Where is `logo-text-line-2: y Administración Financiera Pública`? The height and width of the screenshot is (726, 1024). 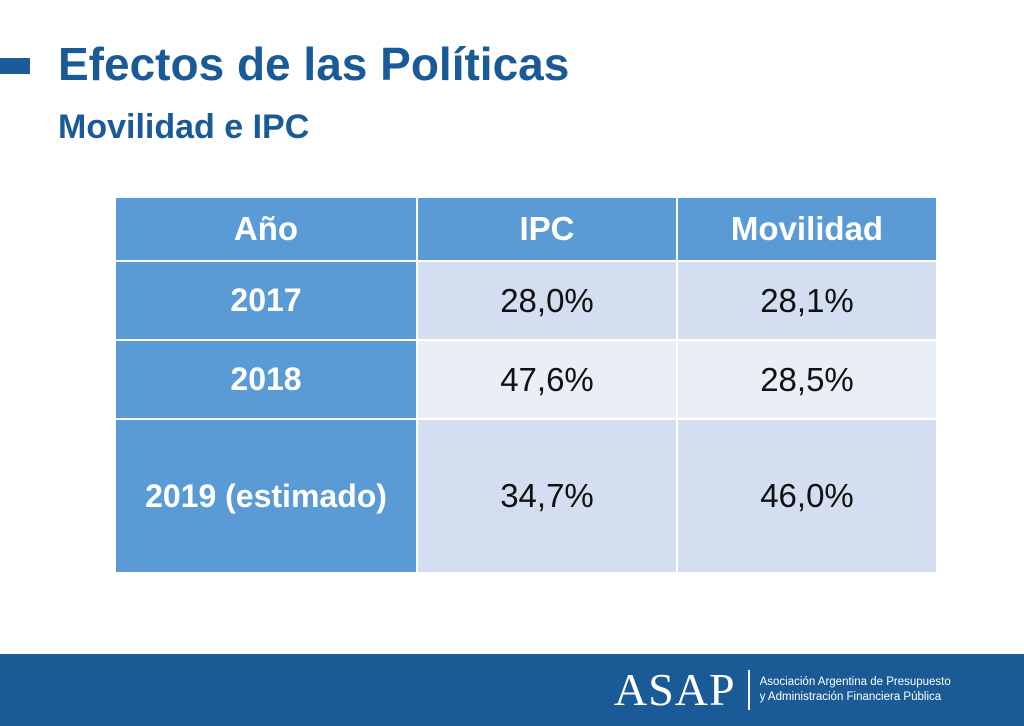
logo-text-line-2: y Administración Financiera Pública is located at coordinates (850, 697).